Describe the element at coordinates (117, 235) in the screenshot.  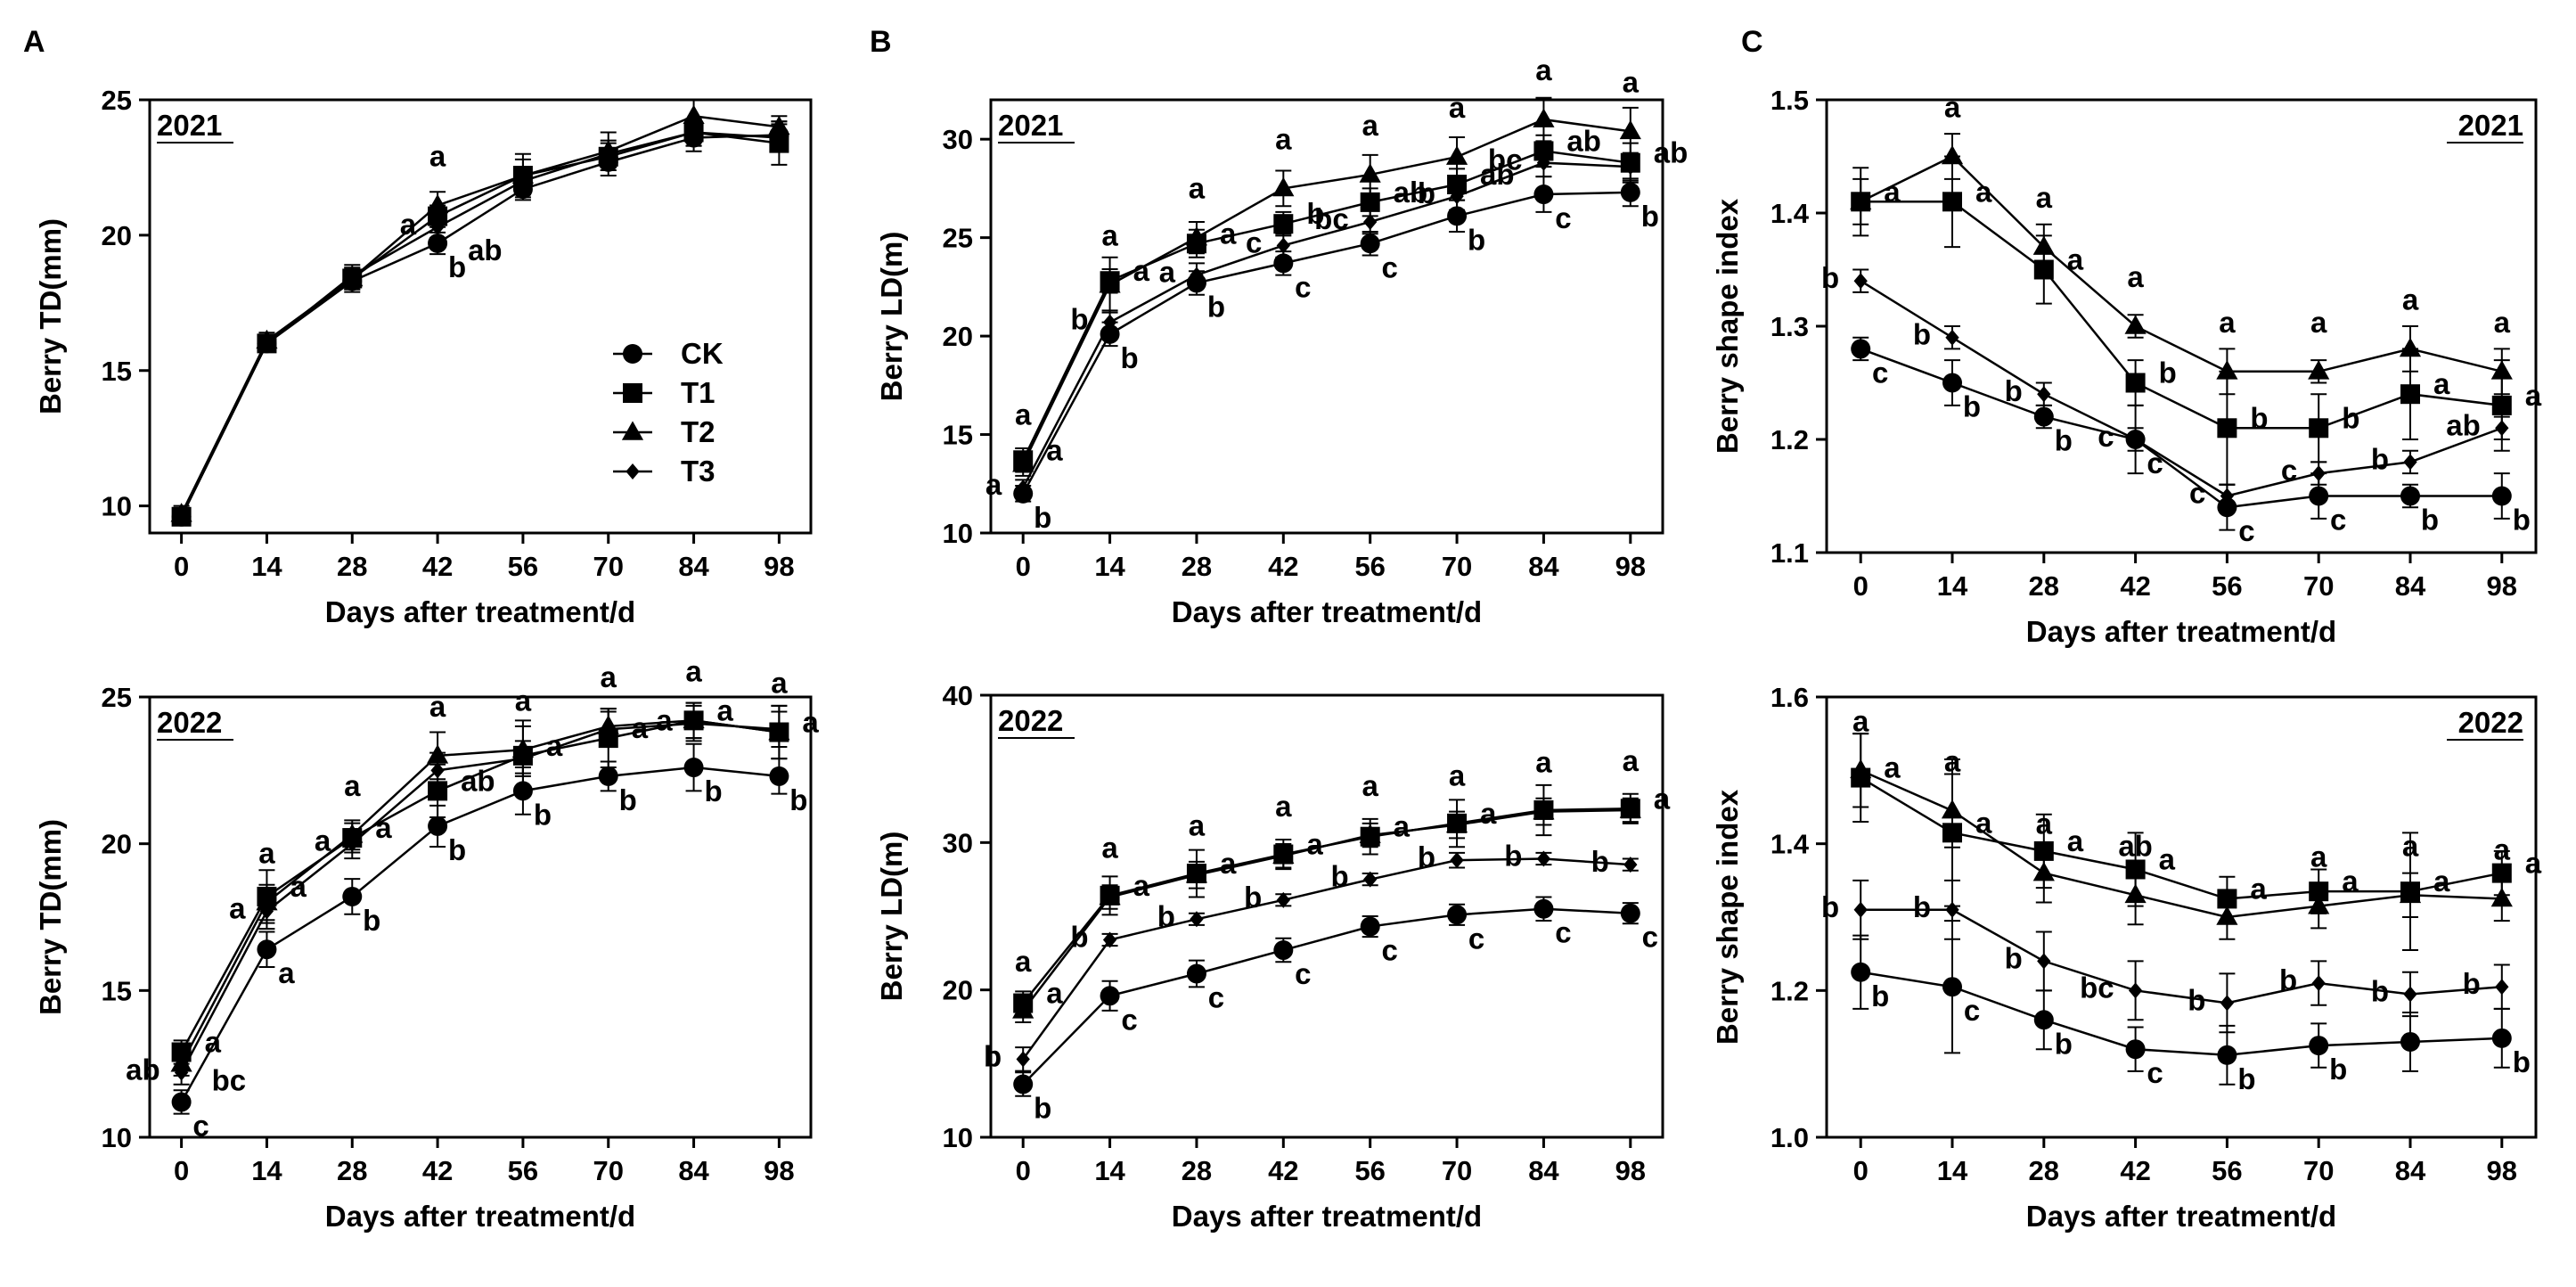
I see `y-tick-label: 20` at that location.